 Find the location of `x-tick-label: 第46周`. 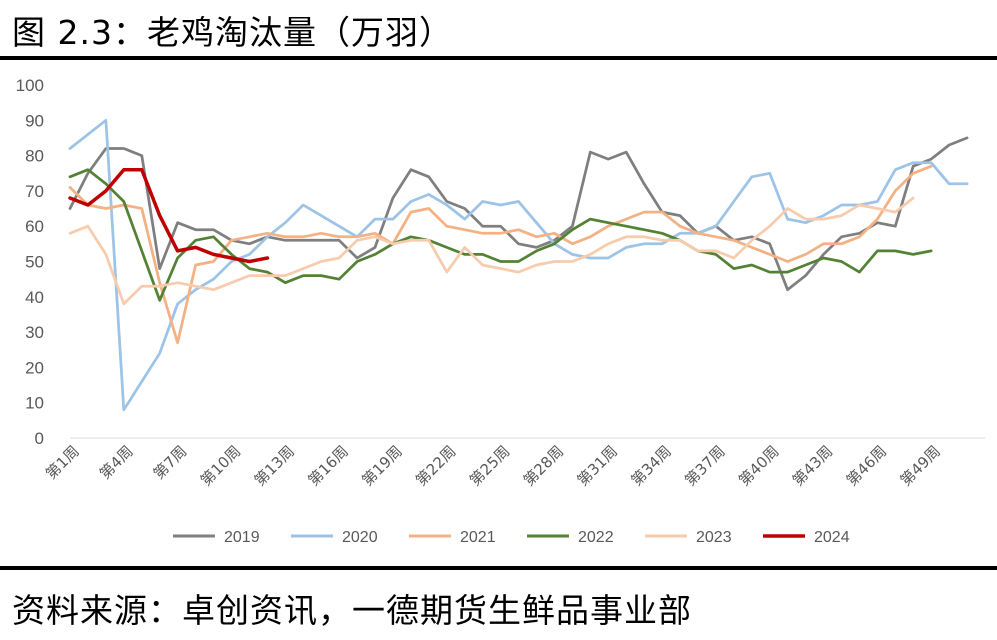

x-tick-label: 第46周 is located at coordinates (866, 465).